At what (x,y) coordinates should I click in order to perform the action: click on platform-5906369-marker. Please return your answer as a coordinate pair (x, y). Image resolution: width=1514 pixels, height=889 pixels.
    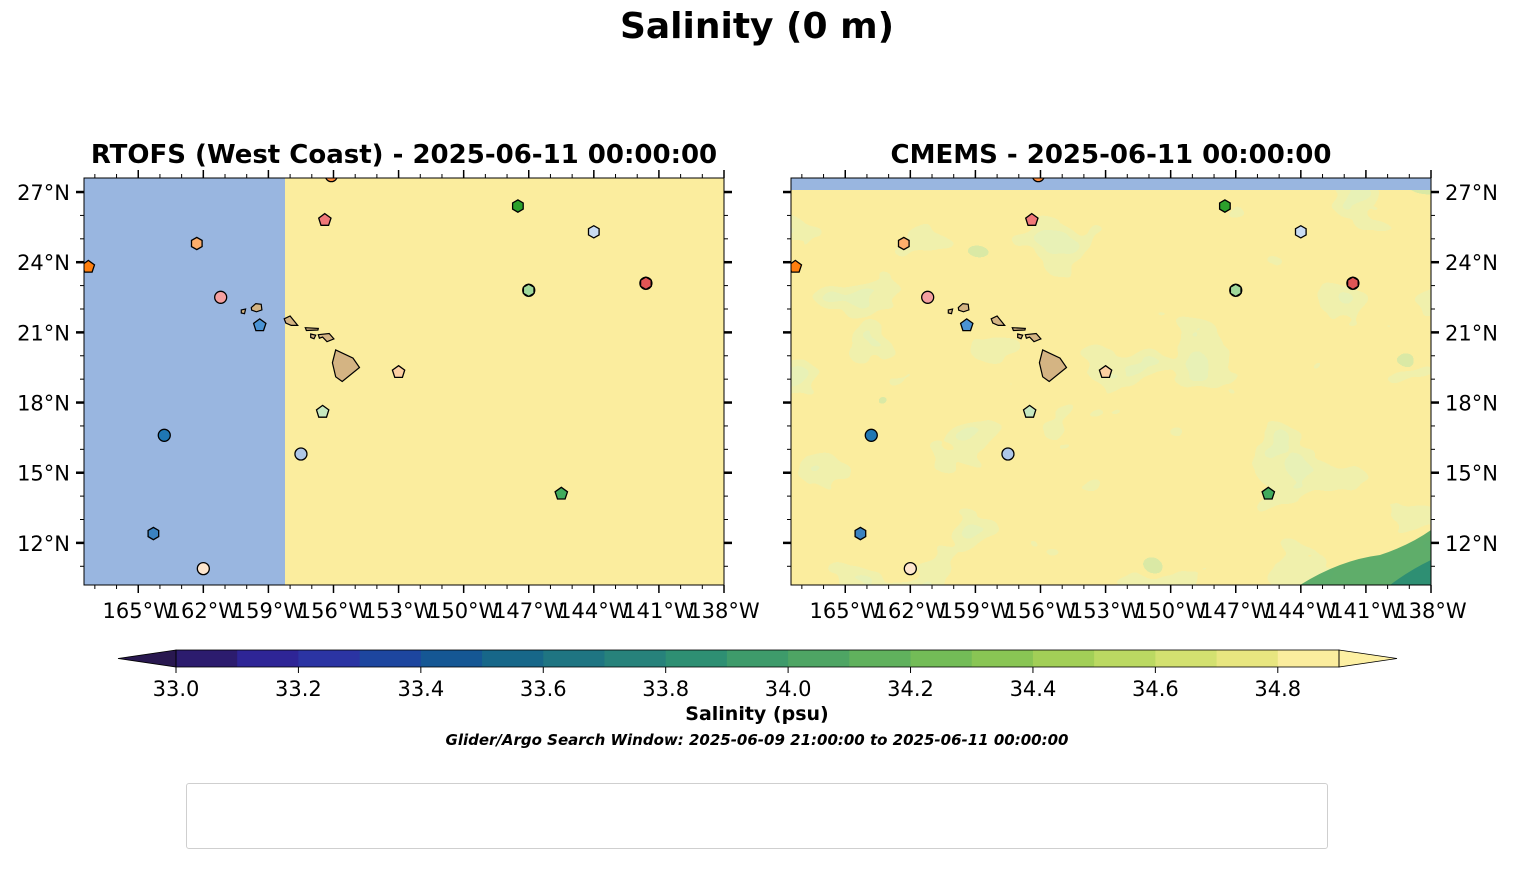
    Looking at the image, I should click on (1224, 206).